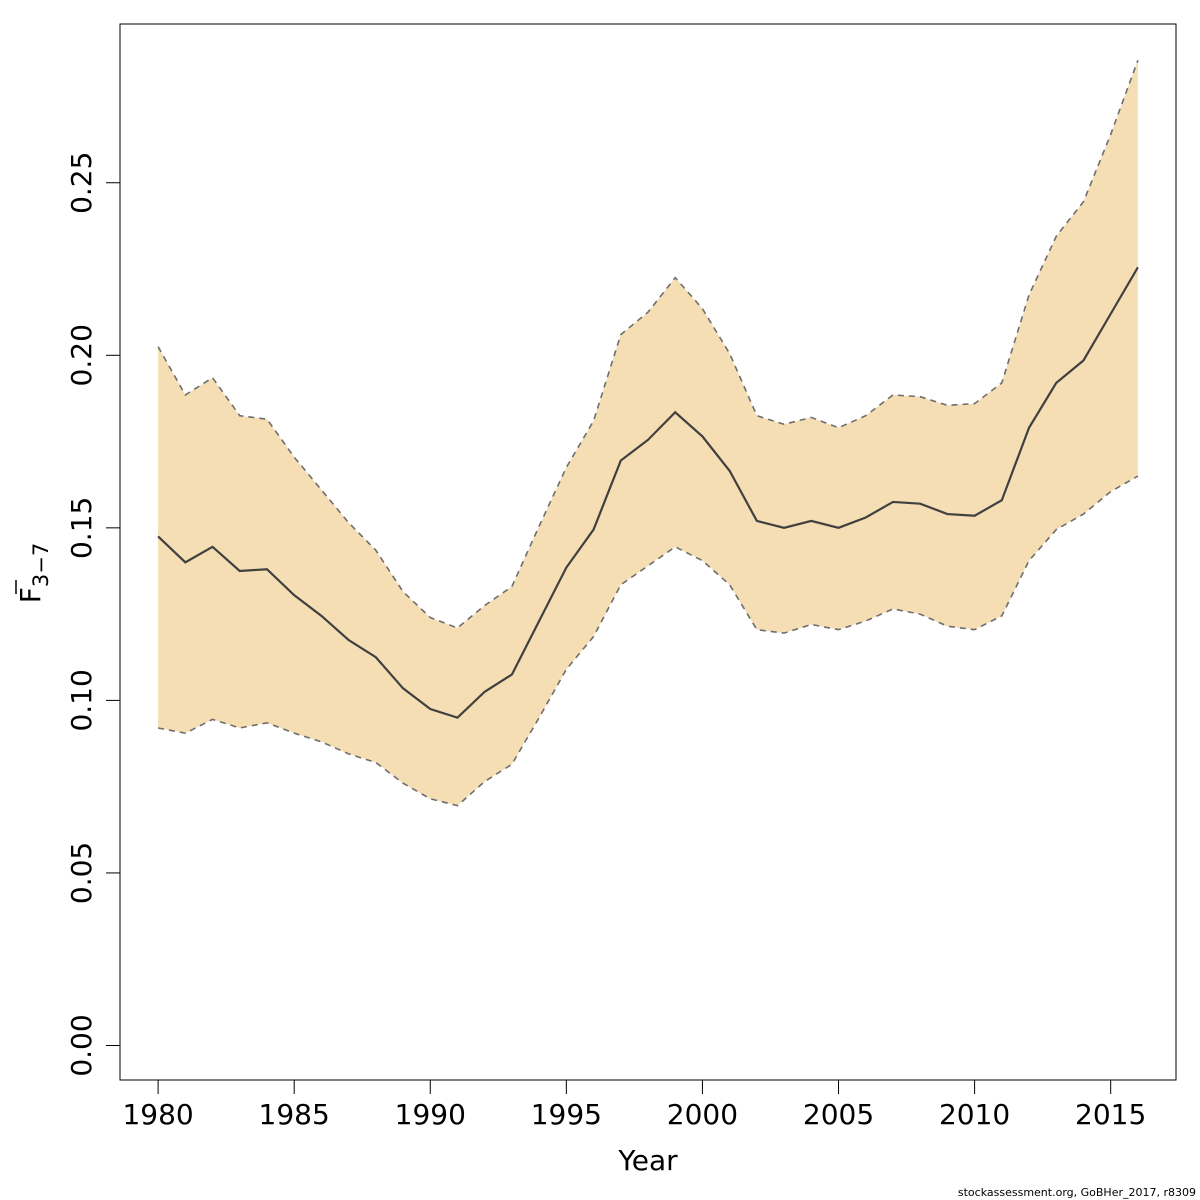 Image resolution: width=1200 pixels, height=1200 pixels. I want to click on y-axis-title: F3−7, so click(33, 573).